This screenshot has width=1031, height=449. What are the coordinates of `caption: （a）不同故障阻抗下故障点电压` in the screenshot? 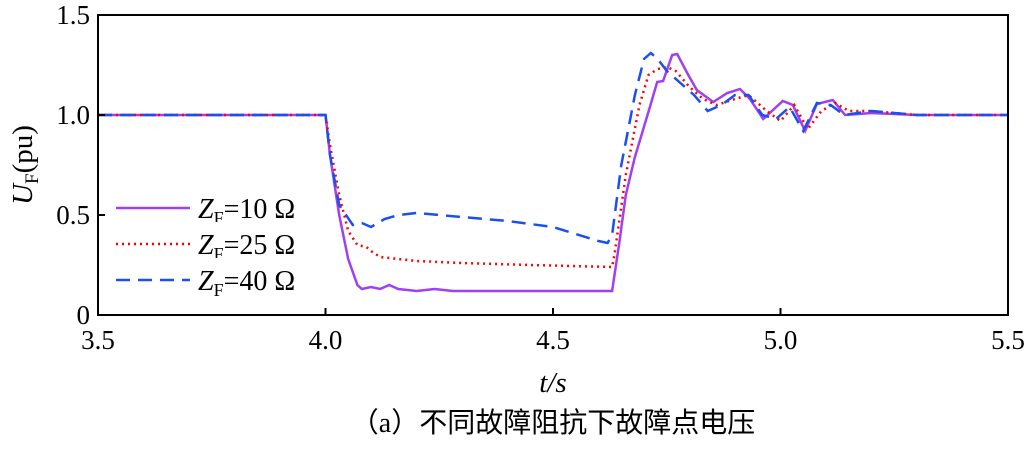 It's located at (553, 423).